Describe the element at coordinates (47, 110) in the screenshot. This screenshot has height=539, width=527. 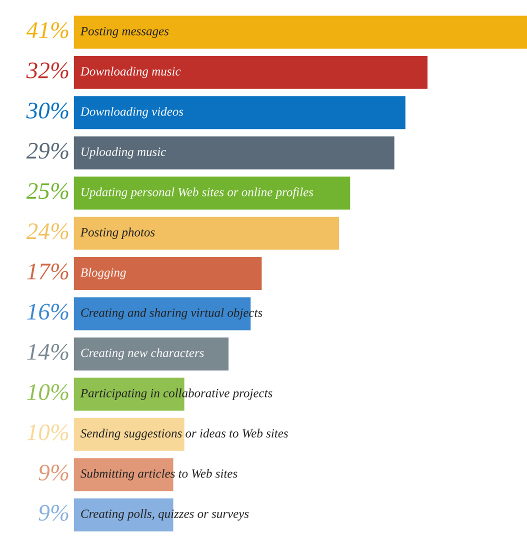
I see `data-label: 30%` at that location.